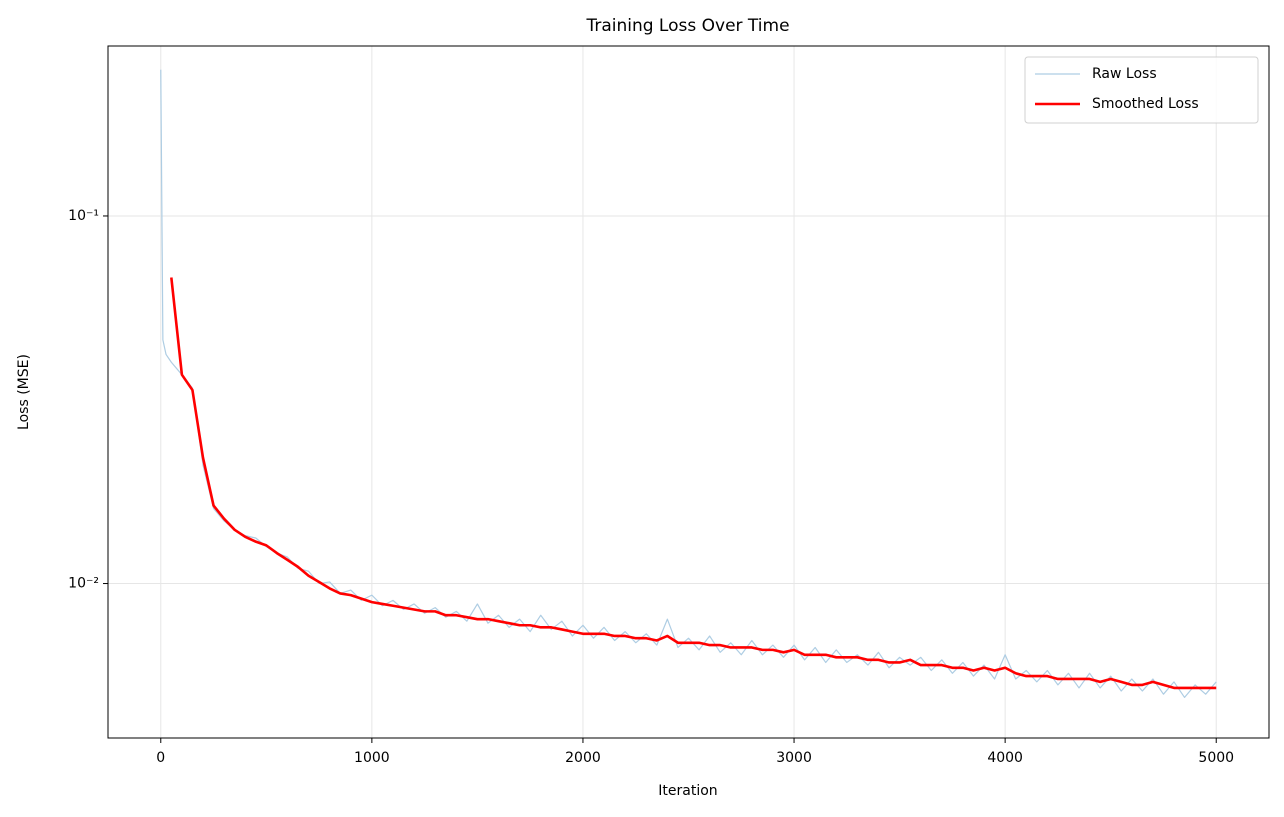 The image size is (1284, 817). Describe the element at coordinates (687, 26) in the screenshot. I see `chart-title: Training Loss Over Time` at that location.